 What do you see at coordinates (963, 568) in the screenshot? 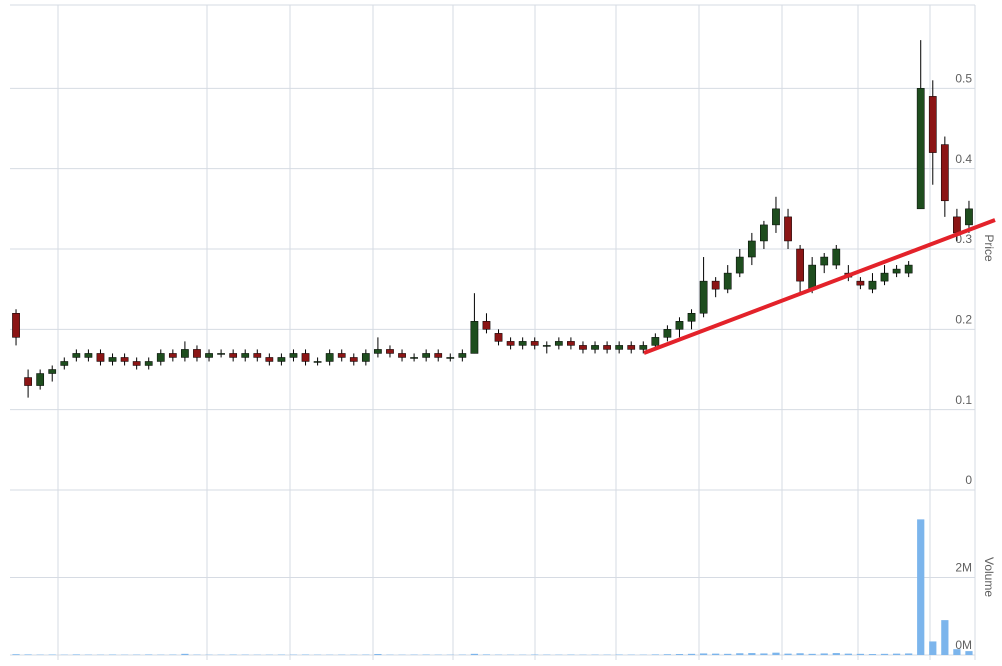
I see `y2-tick-label: 2M` at bounding box center [963, 568].